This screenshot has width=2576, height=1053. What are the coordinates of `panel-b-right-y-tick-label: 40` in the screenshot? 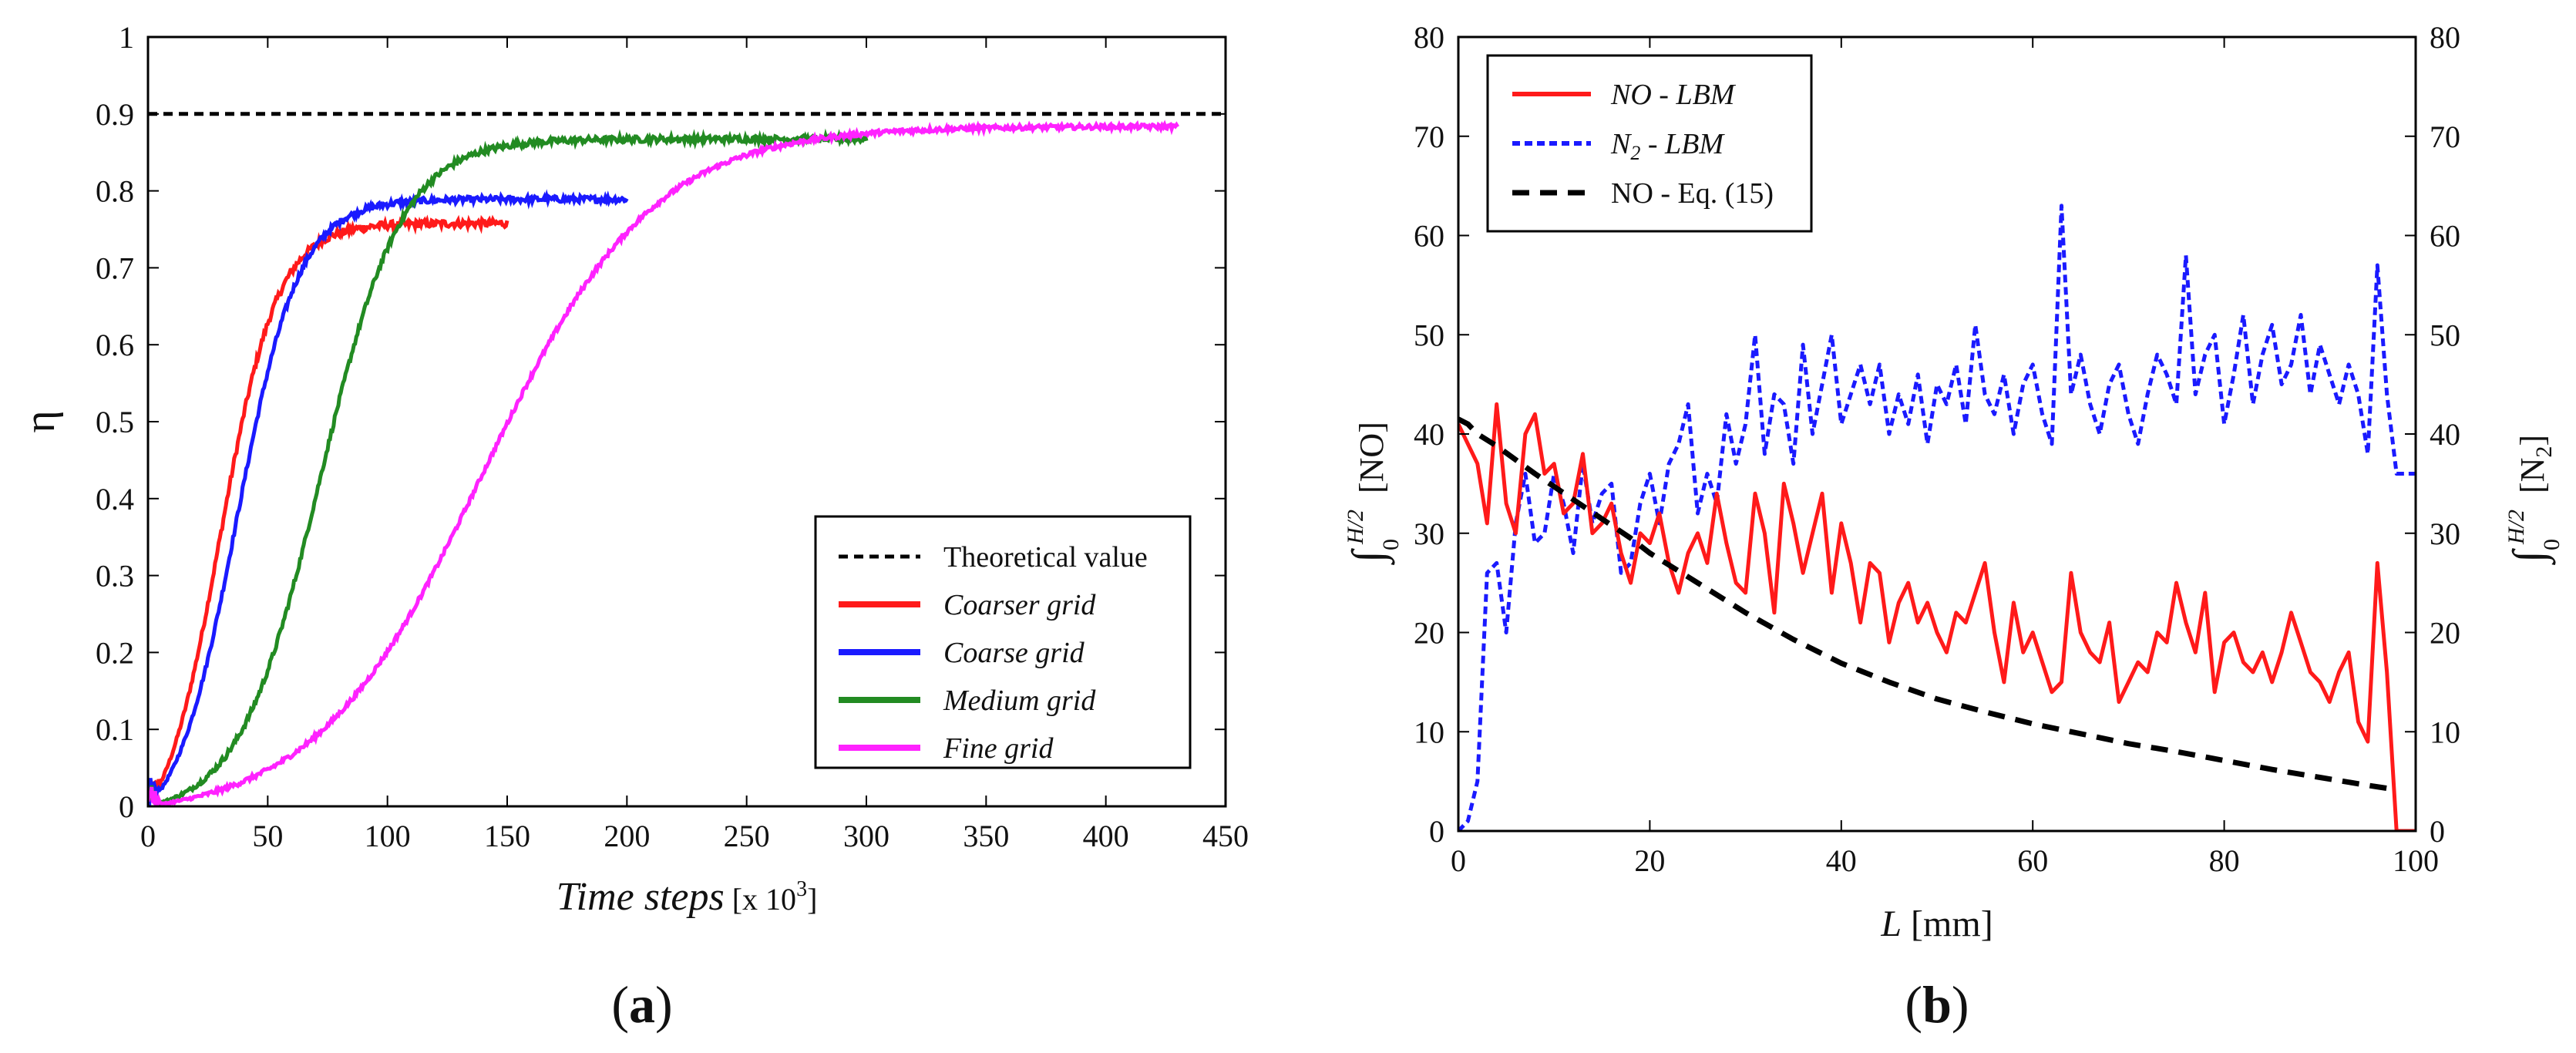 It's located at (2445, 434).